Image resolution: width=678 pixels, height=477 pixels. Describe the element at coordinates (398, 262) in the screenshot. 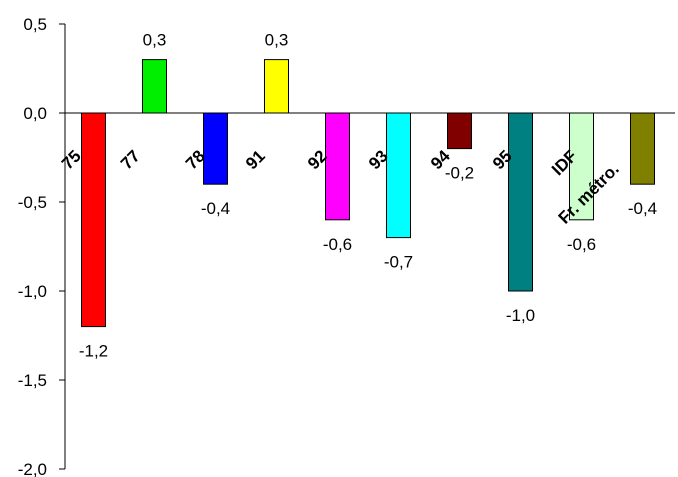

I see `data-label: -0,7` at that location.